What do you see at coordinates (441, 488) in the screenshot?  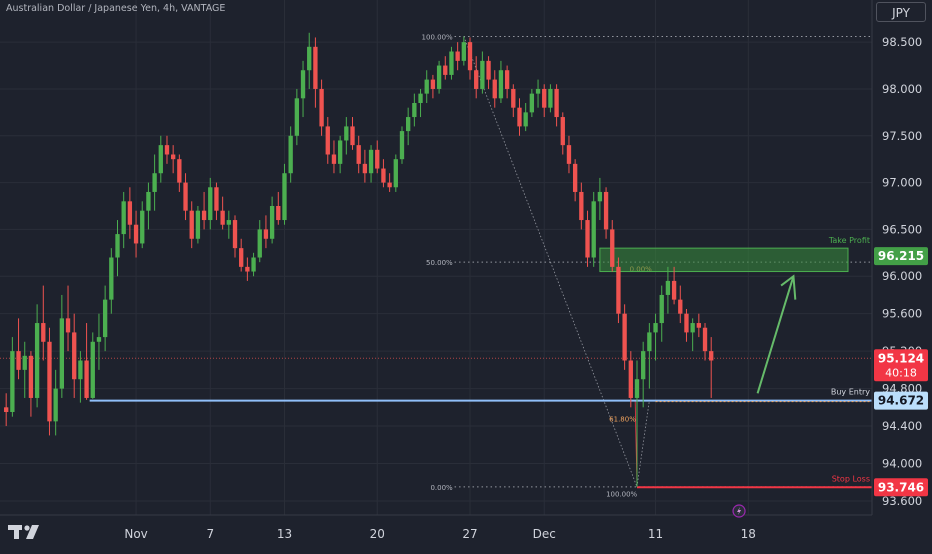 I see `fib-level-label: 0.00%` at bounding box center [441, 488].